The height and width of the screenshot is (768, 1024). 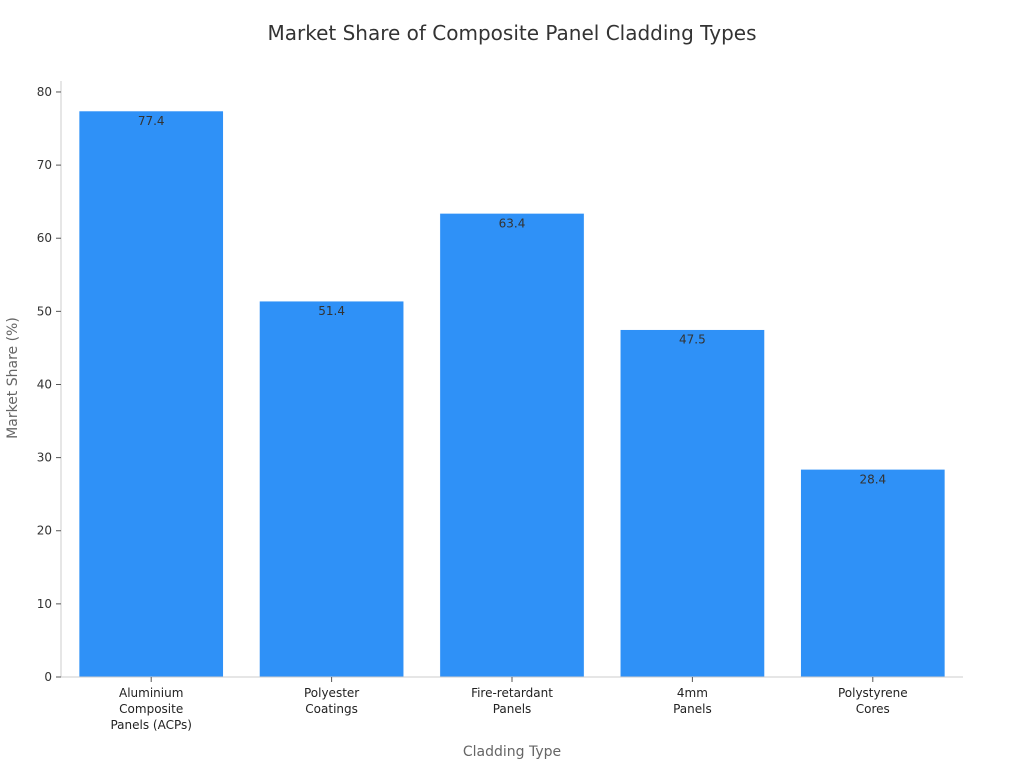 I want to click on x-category-label-line: Polyester, so click(x=331, y=693).